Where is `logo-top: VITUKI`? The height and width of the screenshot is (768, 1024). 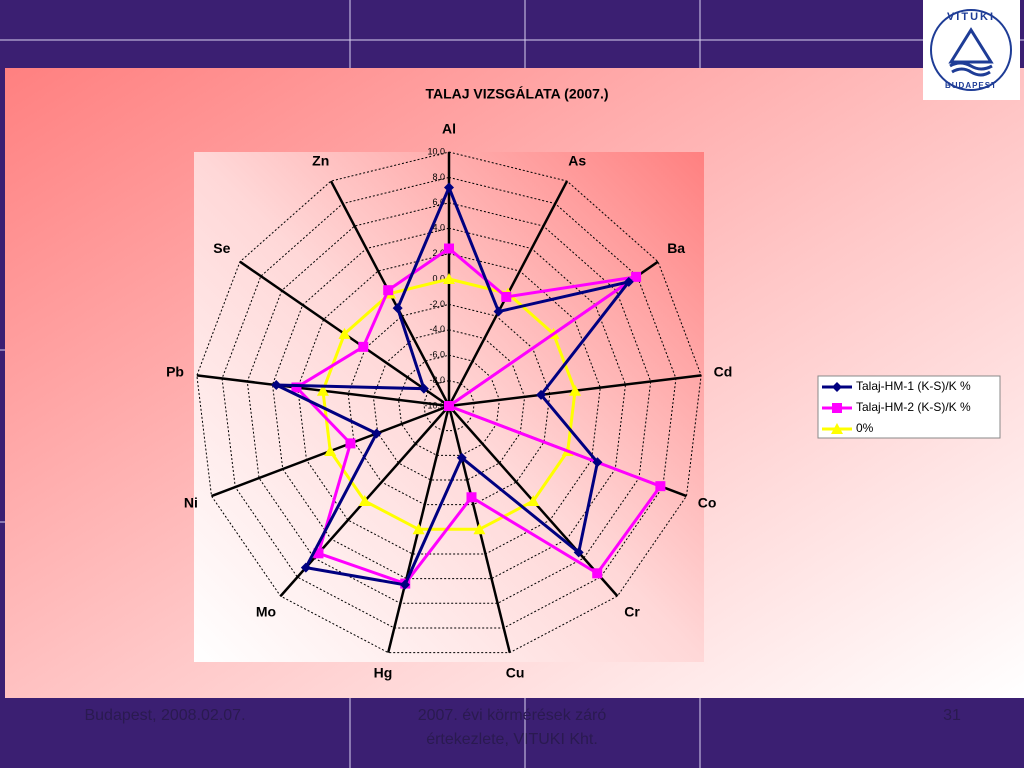 logo-top: VITUKI is located at coordinates (971, 17).